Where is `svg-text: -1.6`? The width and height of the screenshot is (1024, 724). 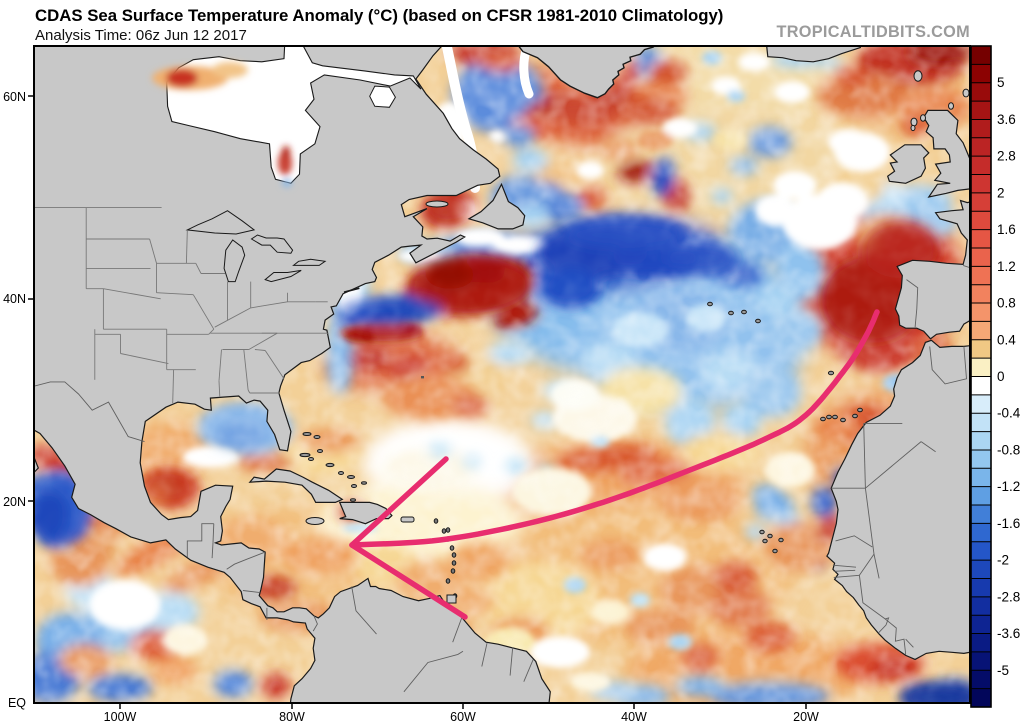 svg-text: -1.6 is located at coordinates (1008, 523).